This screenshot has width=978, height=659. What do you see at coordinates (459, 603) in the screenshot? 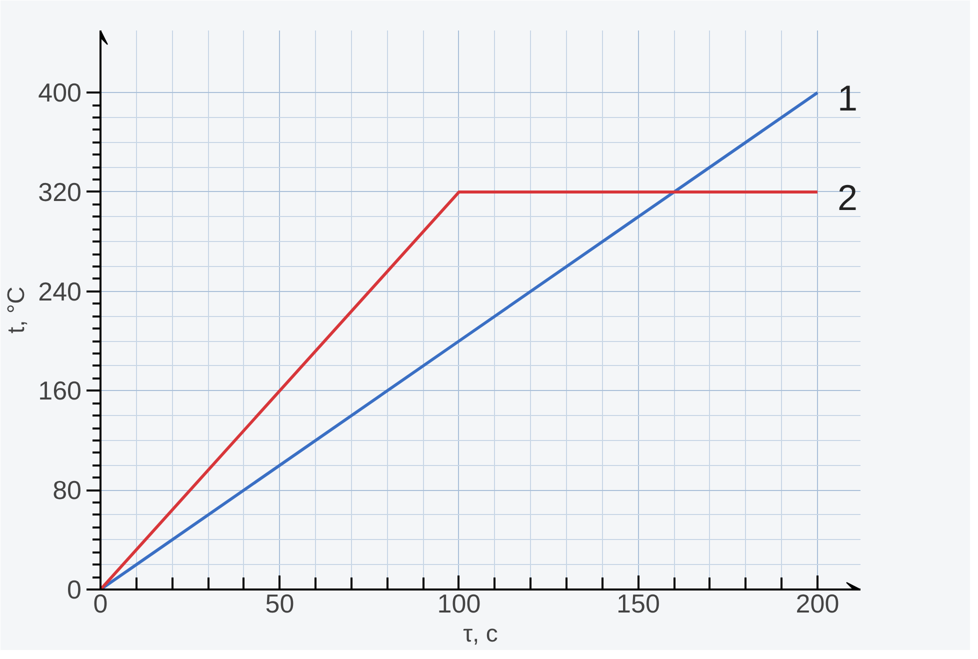
I see `x-tick-label: 100` at bounding box center [459, 603].